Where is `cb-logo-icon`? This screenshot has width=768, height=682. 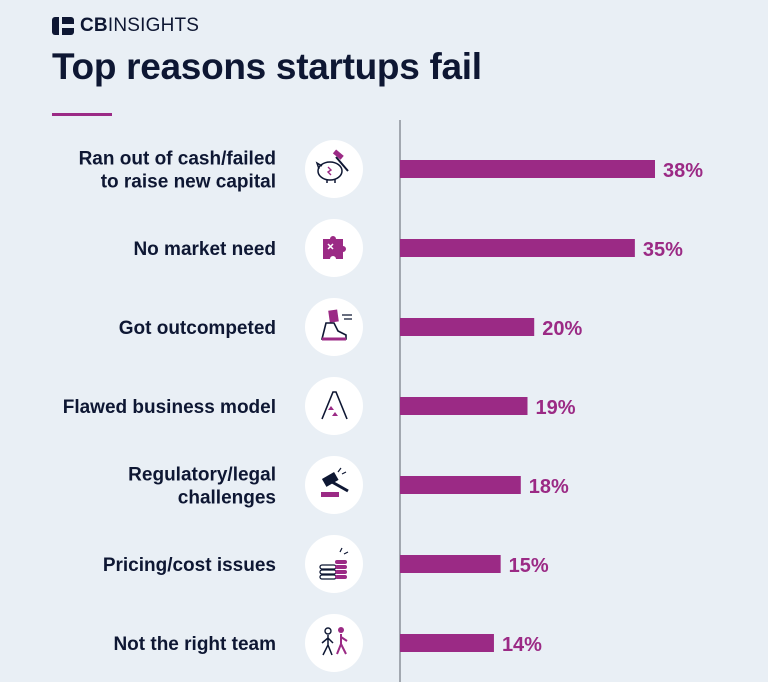 cb-logo-icon is located at coordinates (63, 26).